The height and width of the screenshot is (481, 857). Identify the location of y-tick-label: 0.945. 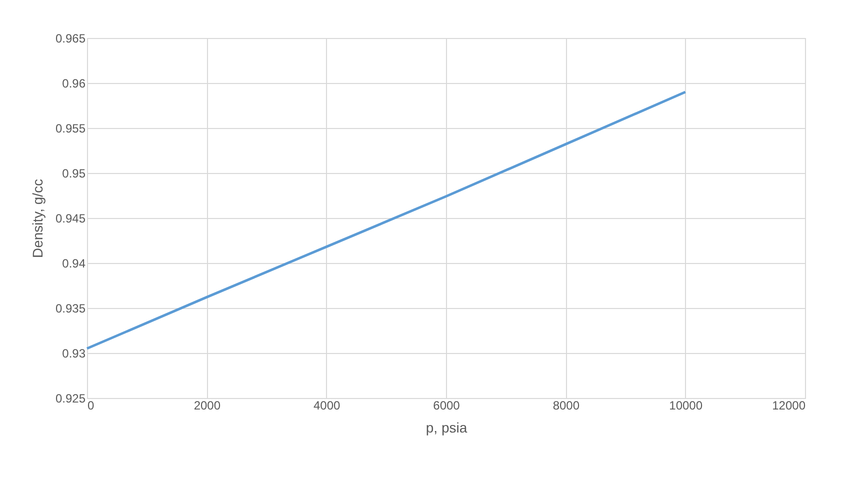
(70, 219).